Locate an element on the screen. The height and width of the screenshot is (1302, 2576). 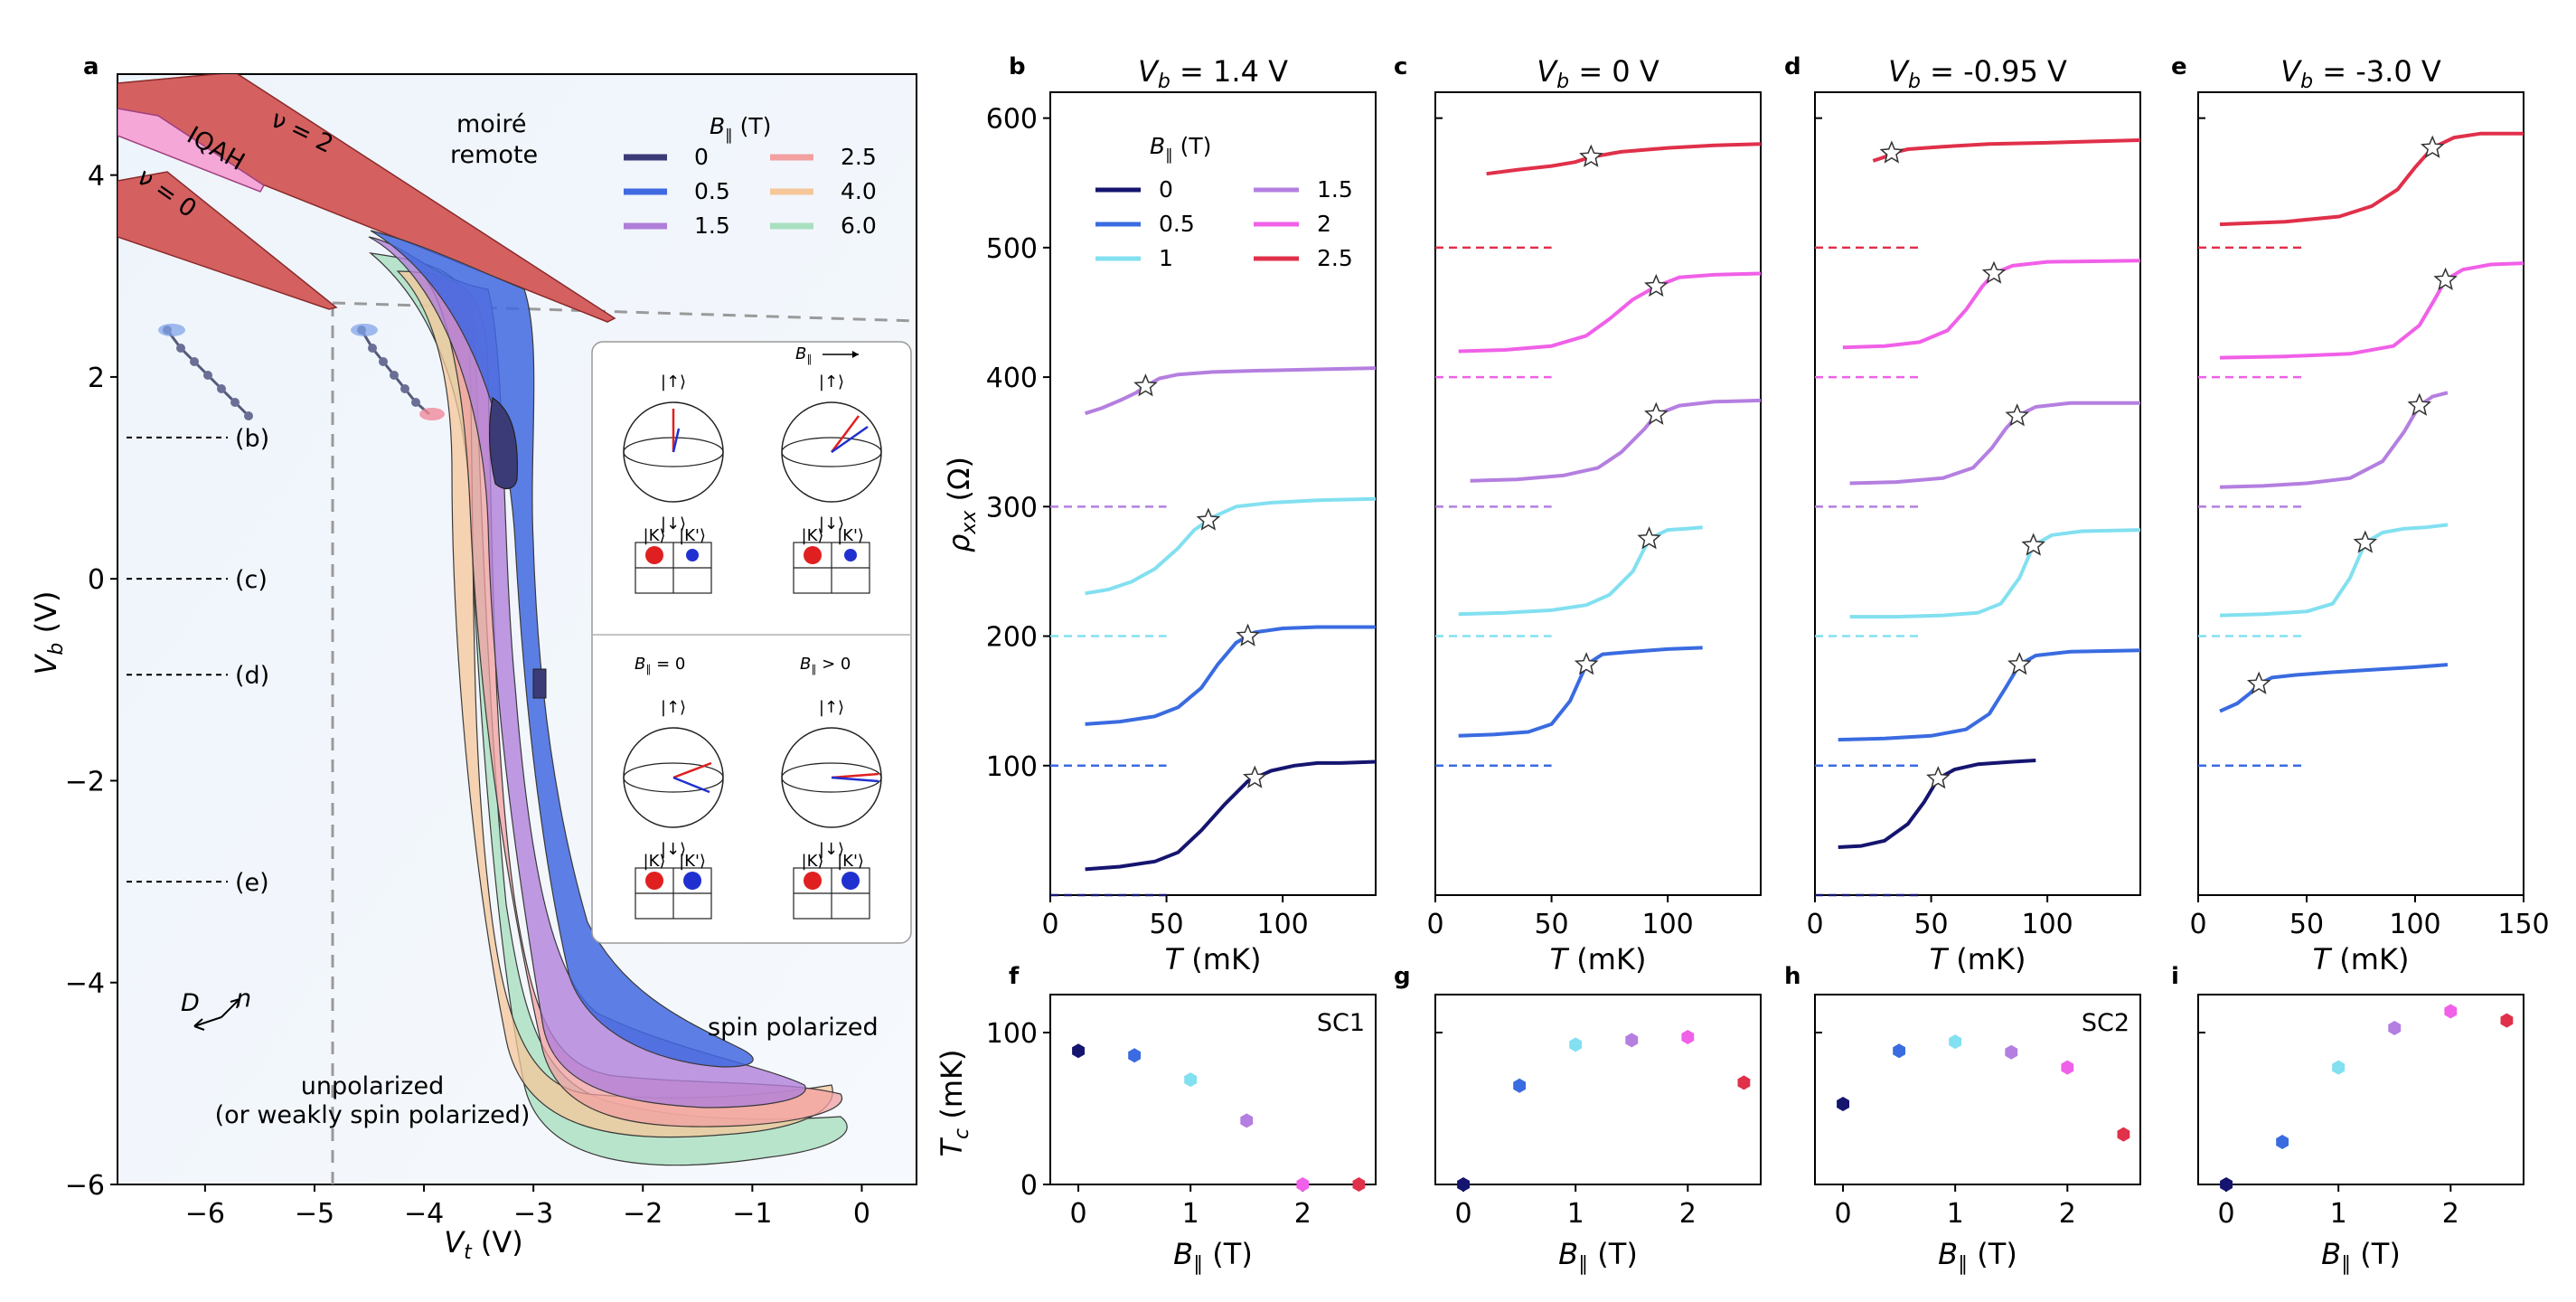
bloch-equator is located at coordinates (674, 778).